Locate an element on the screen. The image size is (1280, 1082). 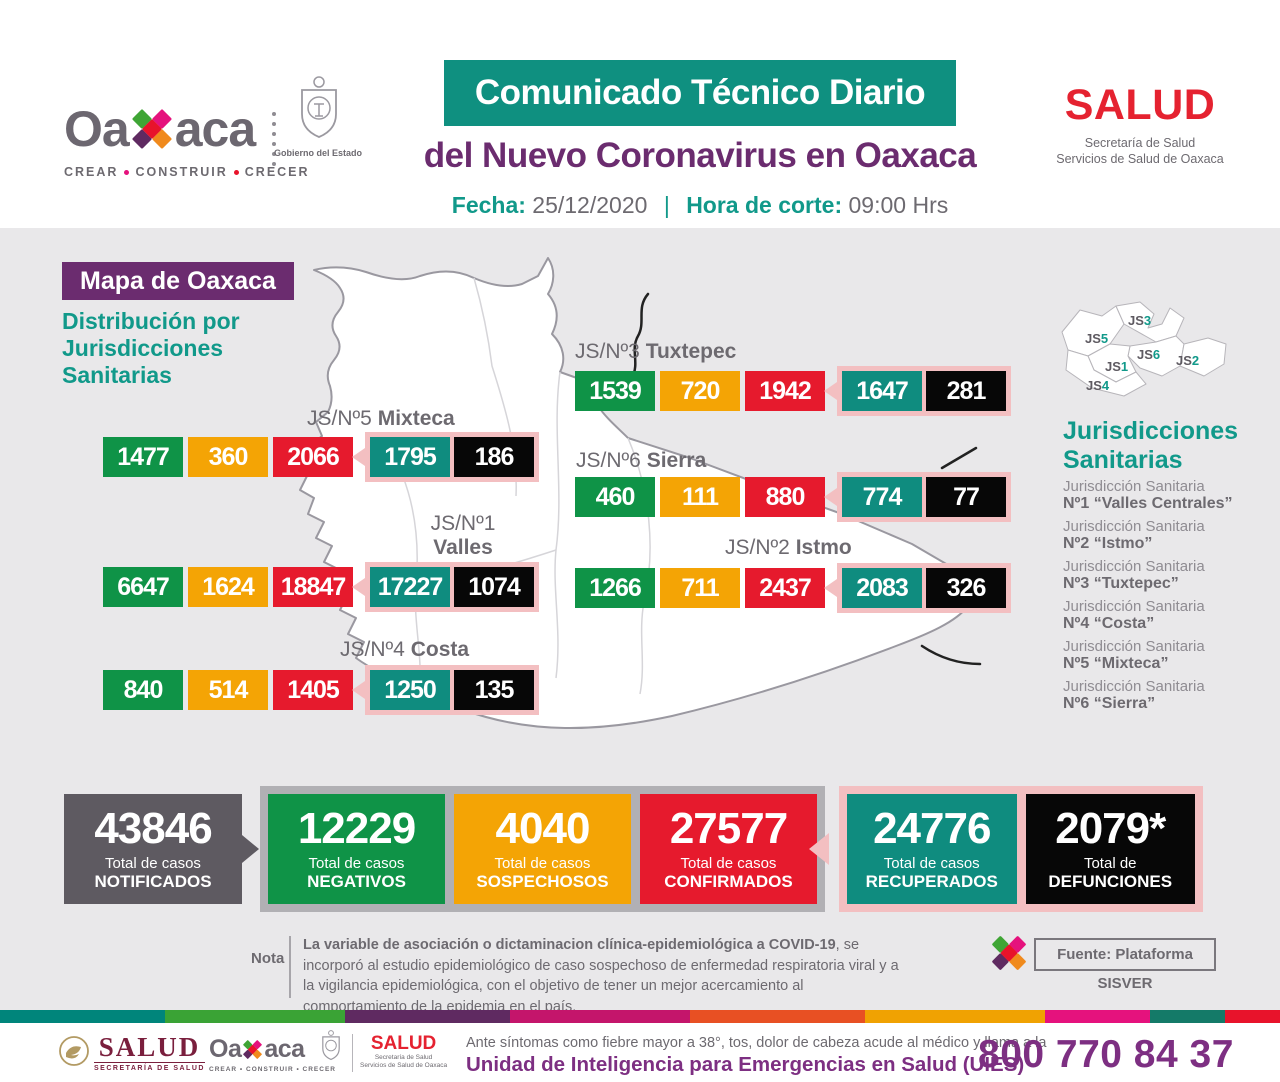
value-negativos: 460 is located at coordinates (615, 497).